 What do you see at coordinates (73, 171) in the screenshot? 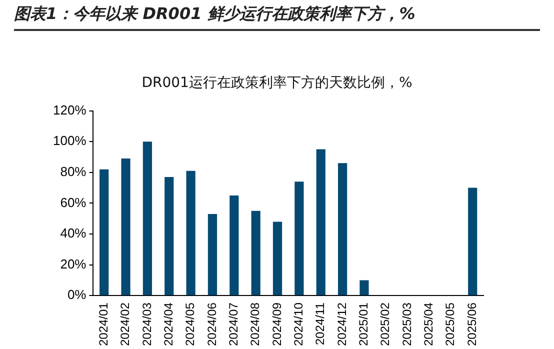
I see `y-tick-label: 80%` at bounding box center [73, 171].